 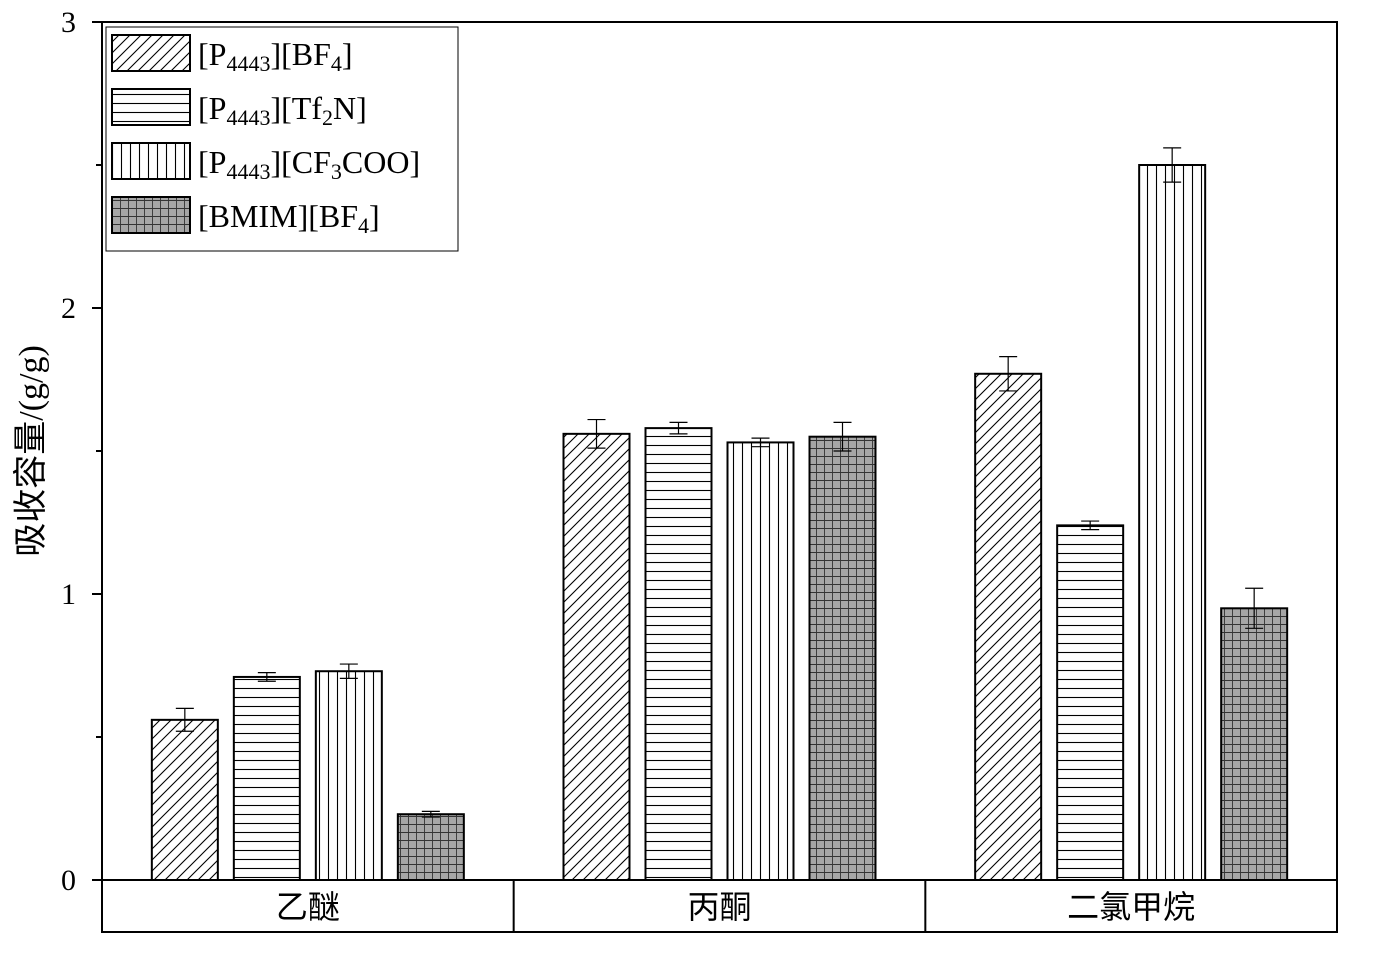 I want to click on legend-label: [P4443][BF4], so click(x=275, y=56).